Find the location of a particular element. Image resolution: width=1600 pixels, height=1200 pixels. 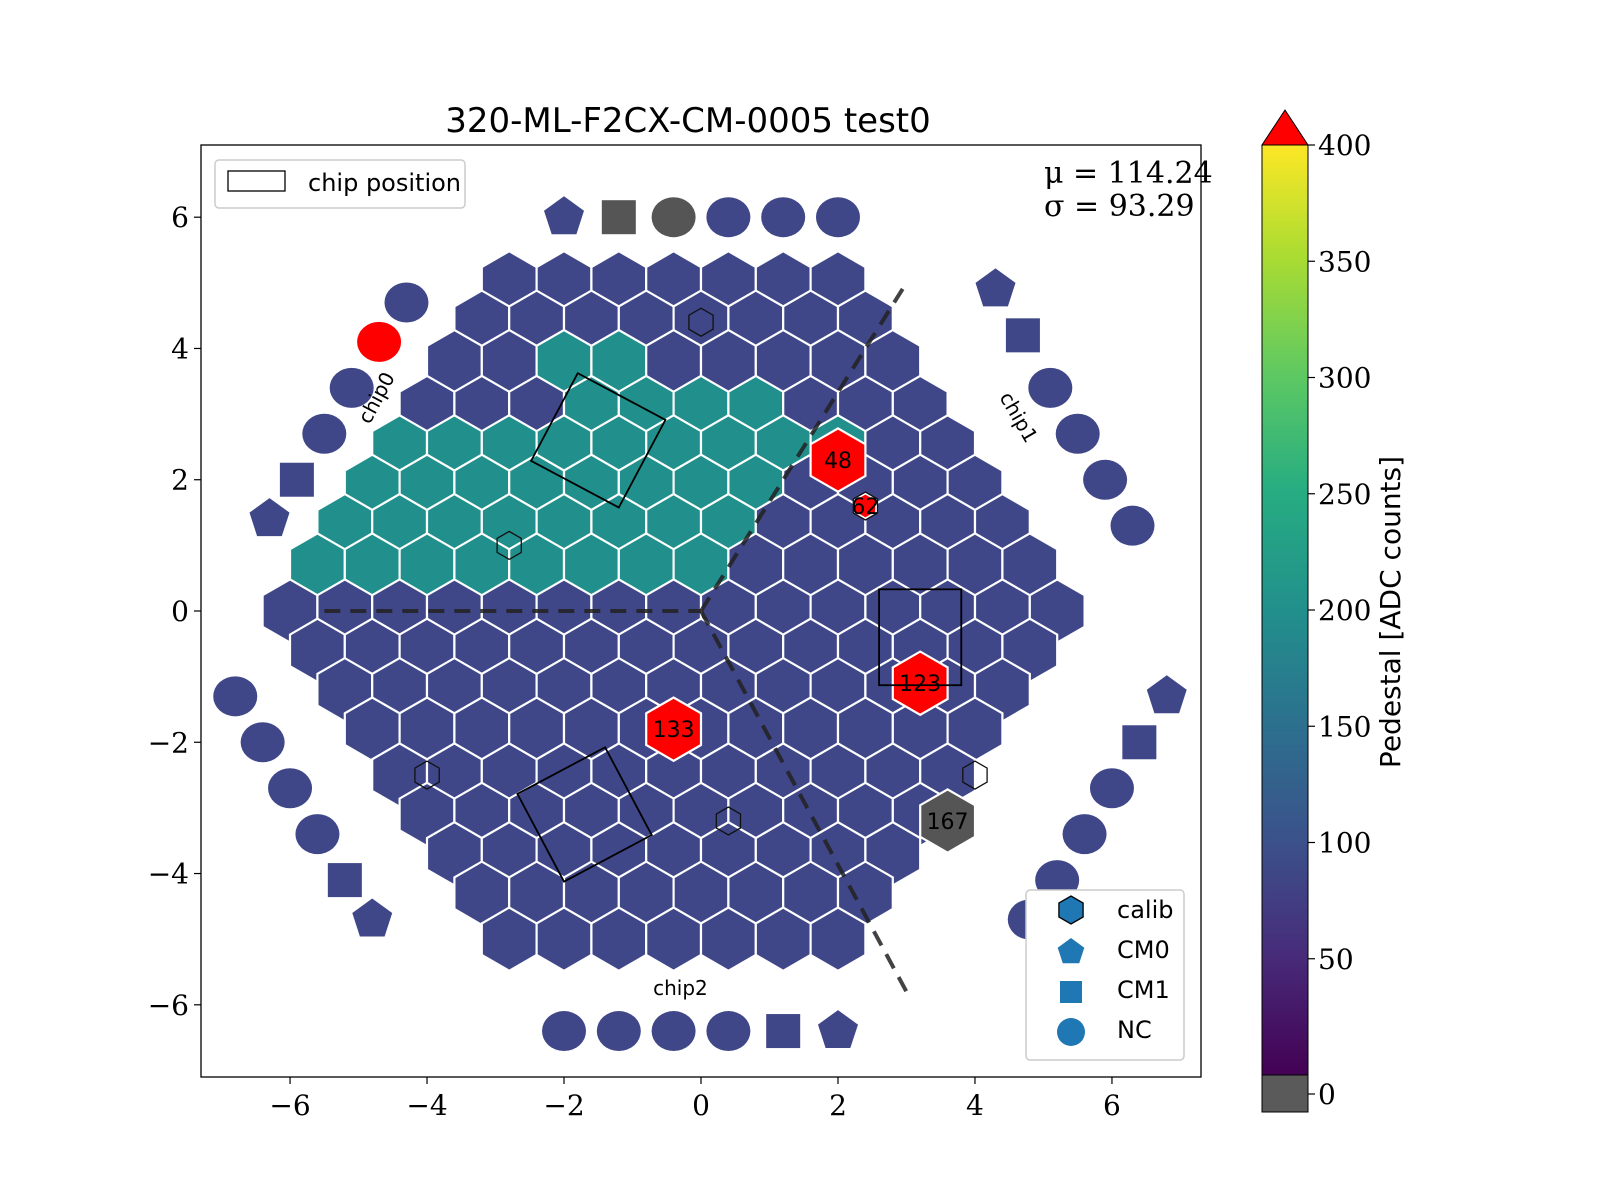

x-tick-label: 0 is located at coordinates (701, 1105).